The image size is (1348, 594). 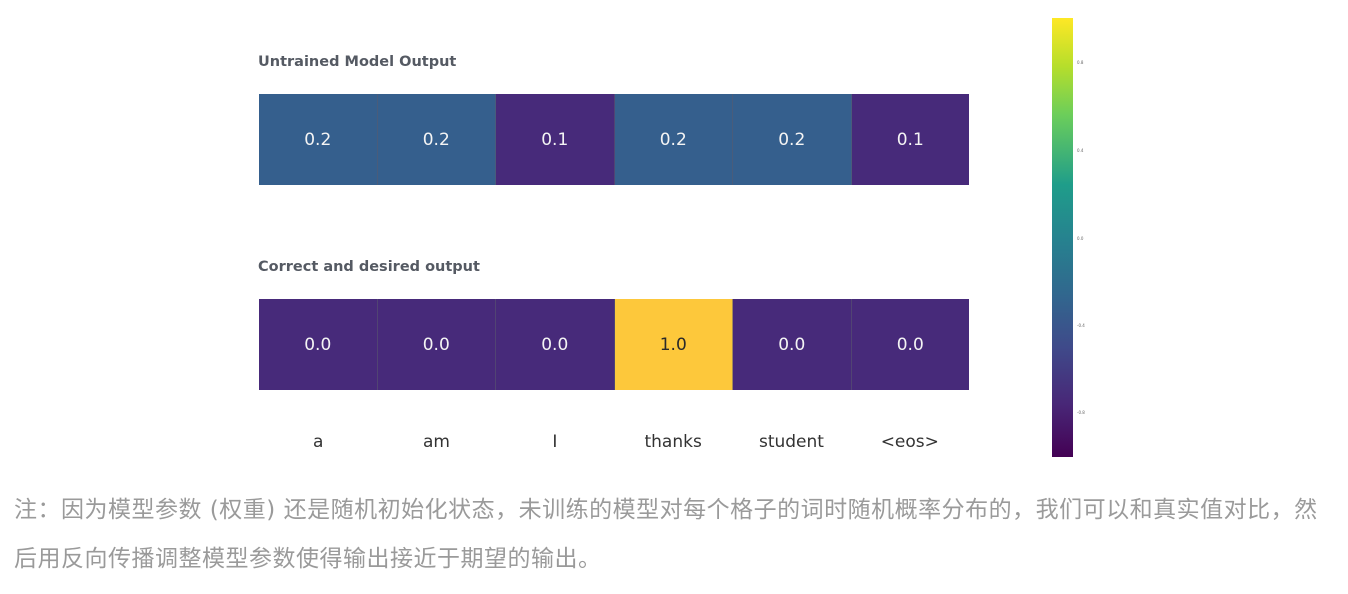 I want to click on colorbar-tick-label: -0.8, so click(x=1081, y=412).